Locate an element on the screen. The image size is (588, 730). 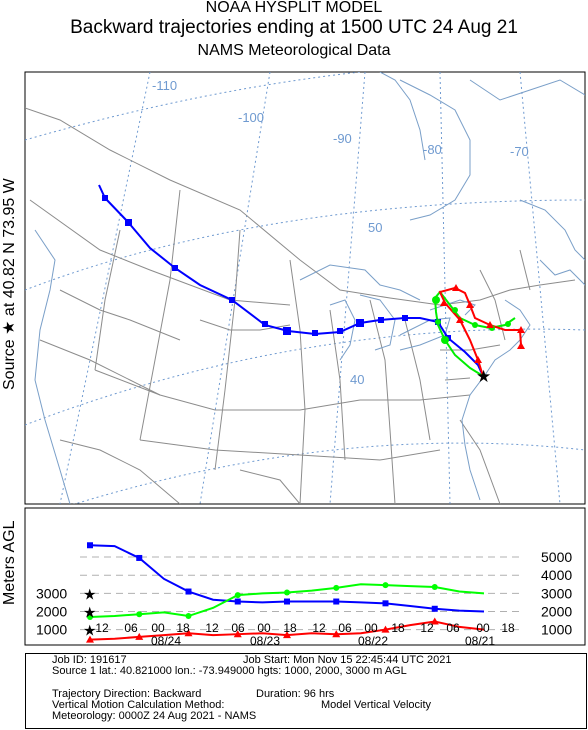
lon-label: -110 is located at coordinates (164, 85).